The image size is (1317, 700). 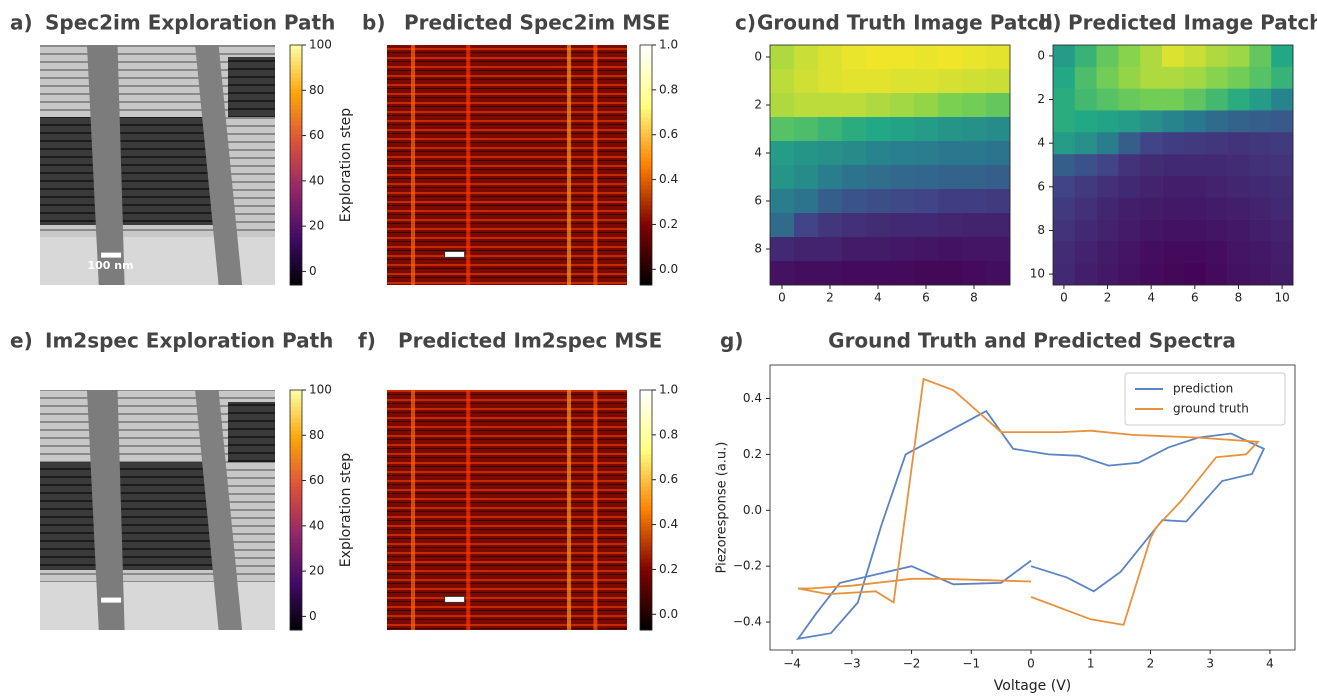 What do you see at coordinates (1205, 399) in the screenshot?
I see `legend-box` at bounding box center [1205, 399].